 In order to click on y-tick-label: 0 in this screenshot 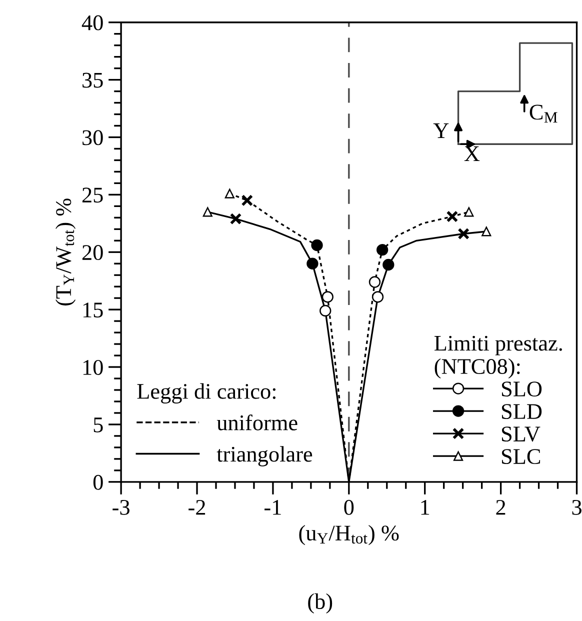, I will do `click(98, 482)`.